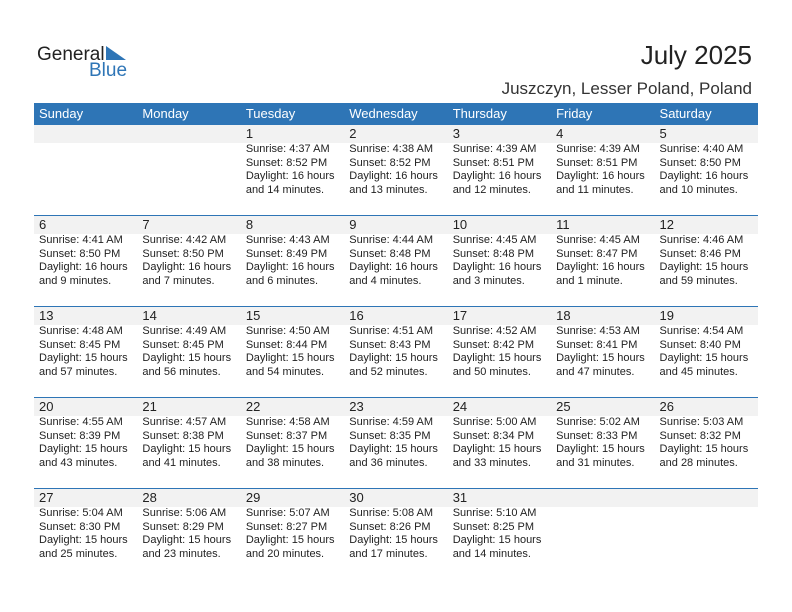  What do you see at coordinates (353, 133) in the screenshot?
I see `day-number: 2` at bounding box center [353, 133].